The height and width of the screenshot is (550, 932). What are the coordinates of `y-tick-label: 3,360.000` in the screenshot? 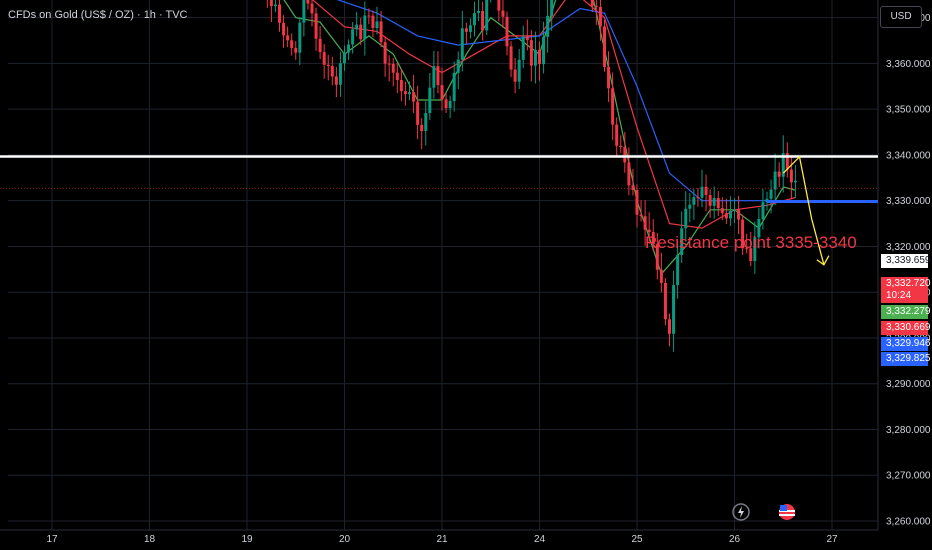 It's located at (908, 64).